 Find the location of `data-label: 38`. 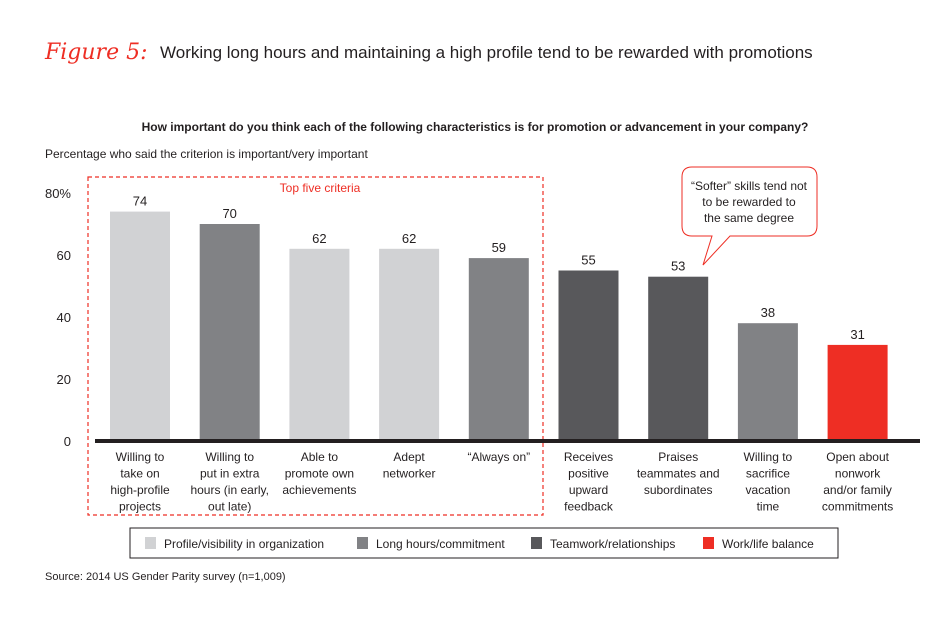

data-label: 38 is located at coordinates (768, 312).